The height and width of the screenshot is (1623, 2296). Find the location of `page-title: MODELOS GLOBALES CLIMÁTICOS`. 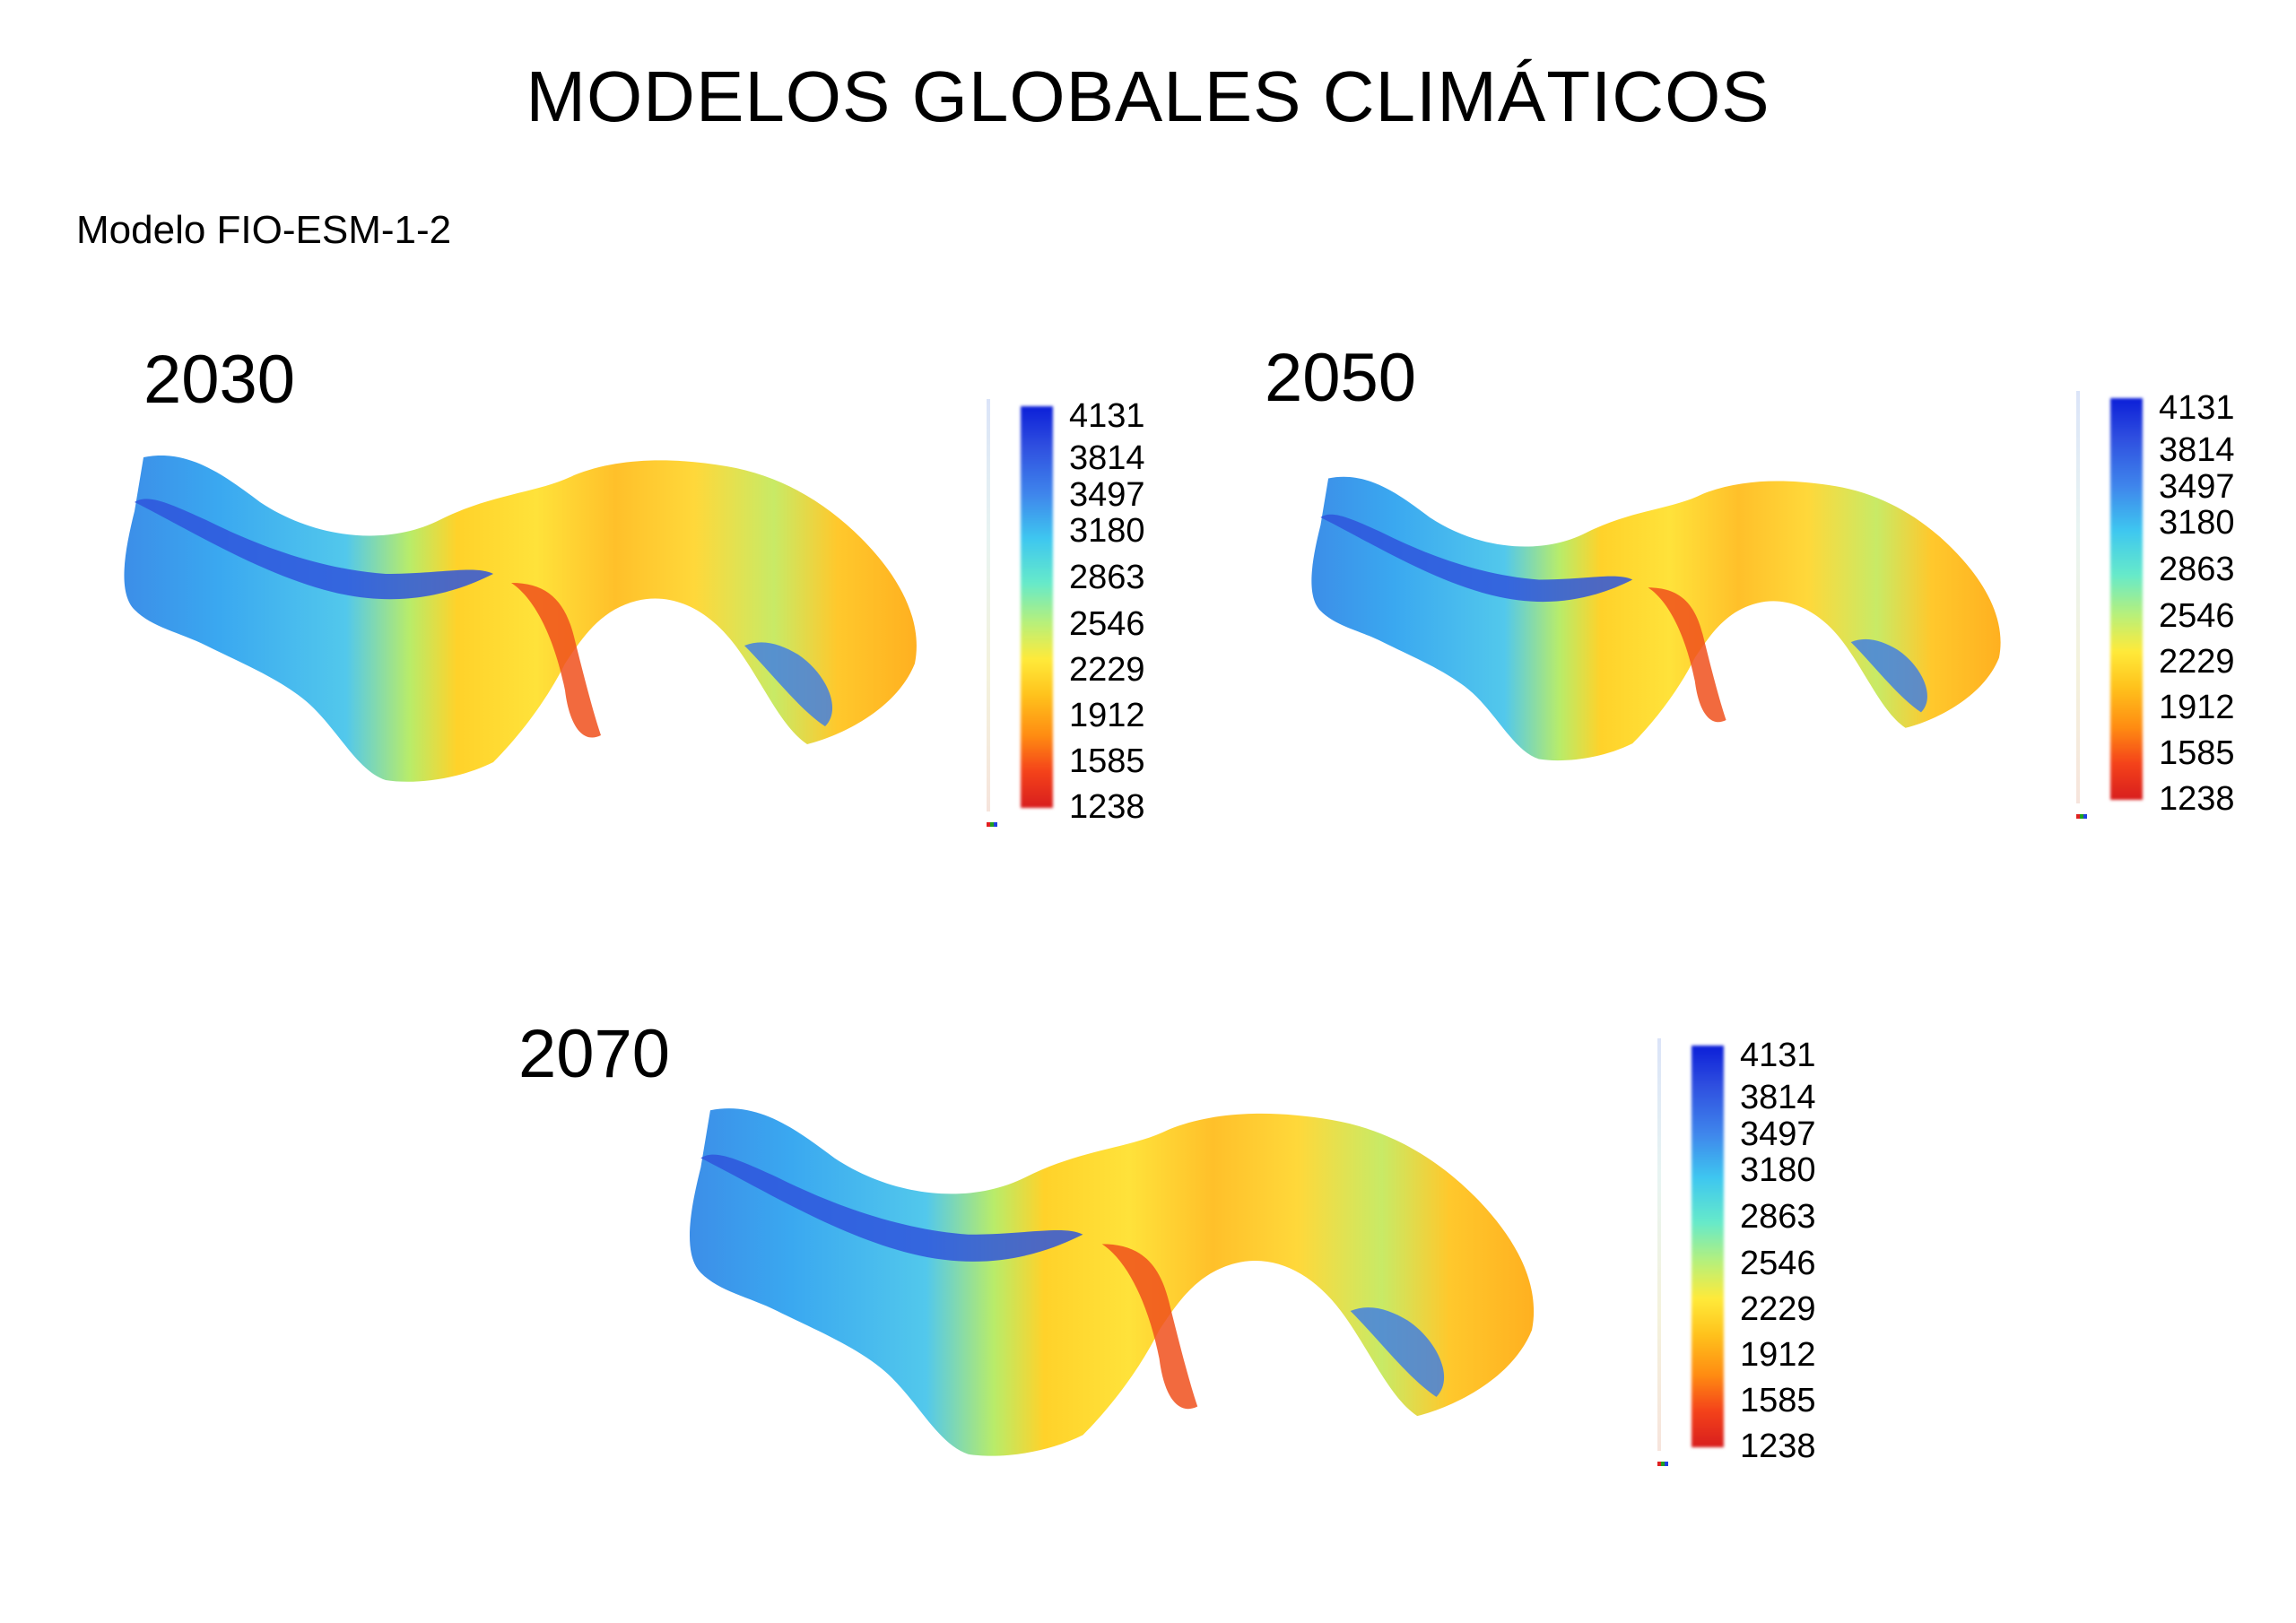

page-title: MODELOS GLOBALES CLIMÁTICOS is located at coordinates (1148, 96).